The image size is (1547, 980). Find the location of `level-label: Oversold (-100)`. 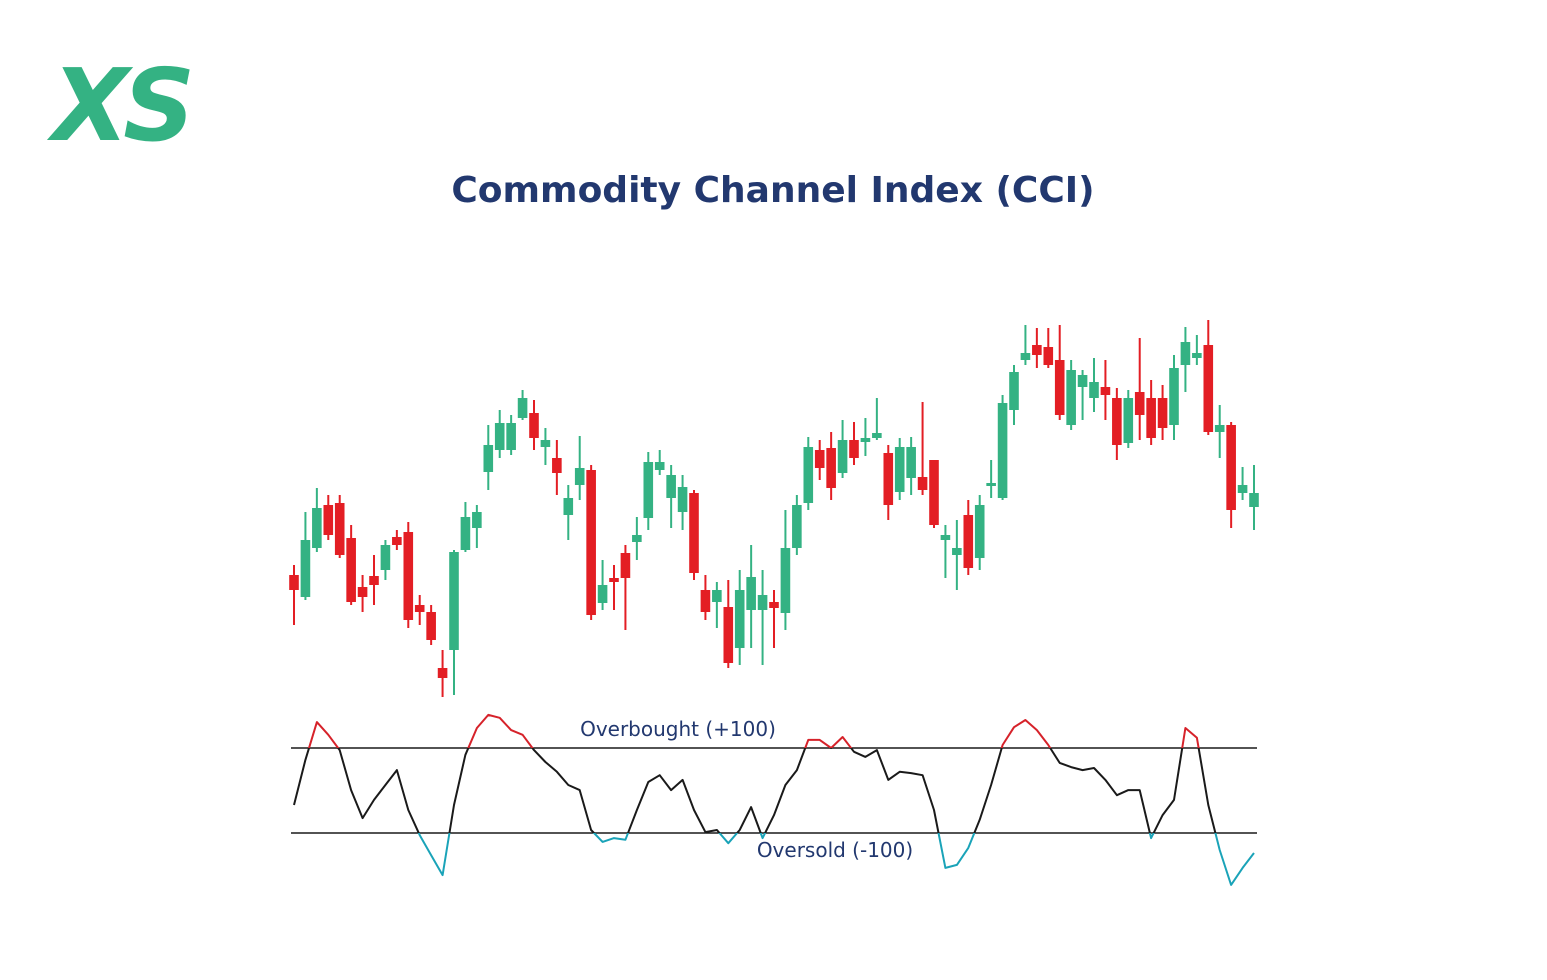

level-label: Oversold (-100) is located at coordinates (835, 850).